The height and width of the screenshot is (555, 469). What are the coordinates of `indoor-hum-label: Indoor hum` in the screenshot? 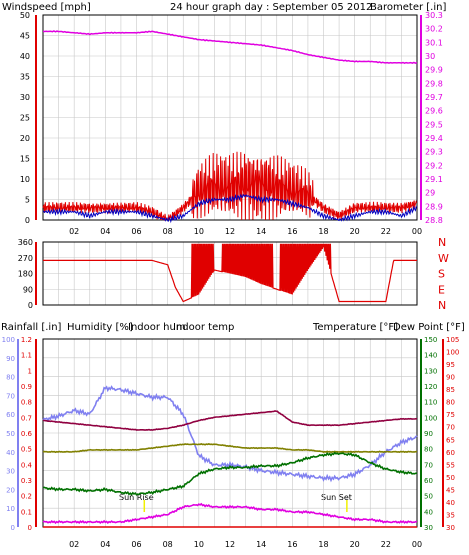 It's located at (157, 327).